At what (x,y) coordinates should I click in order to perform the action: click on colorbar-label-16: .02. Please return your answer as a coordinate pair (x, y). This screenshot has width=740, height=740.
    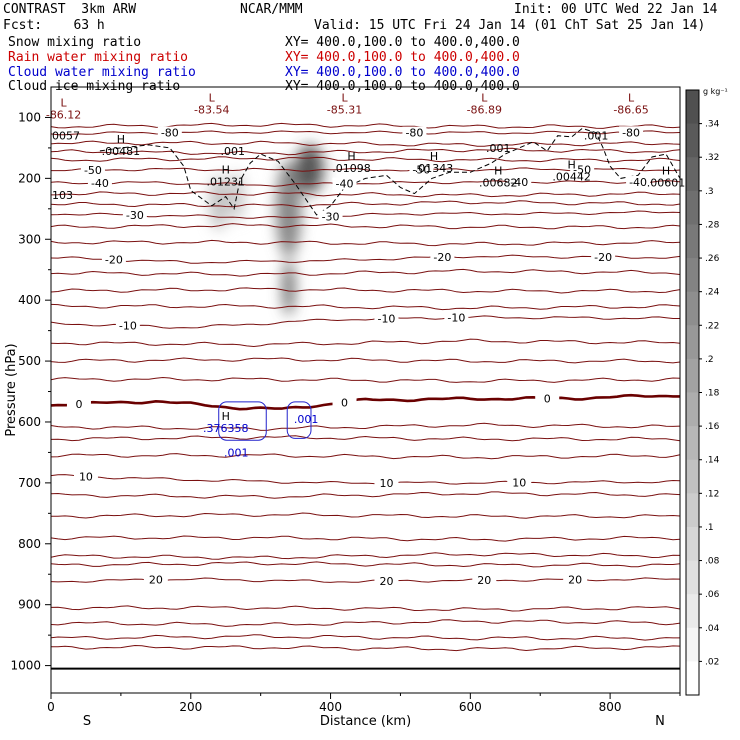
    Looking at the image, I should click on (712, 662).